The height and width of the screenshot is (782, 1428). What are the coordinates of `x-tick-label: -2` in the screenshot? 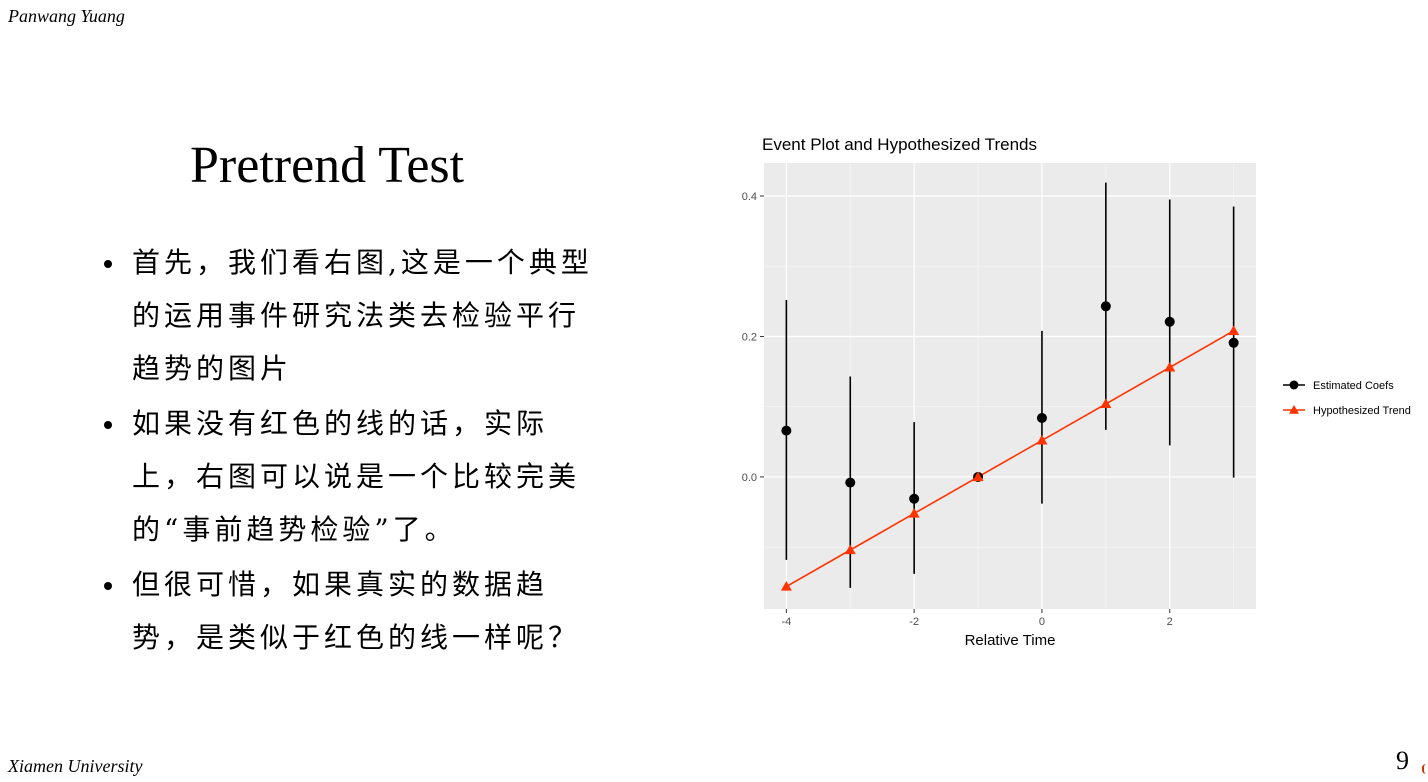 It's located at (914, 622).